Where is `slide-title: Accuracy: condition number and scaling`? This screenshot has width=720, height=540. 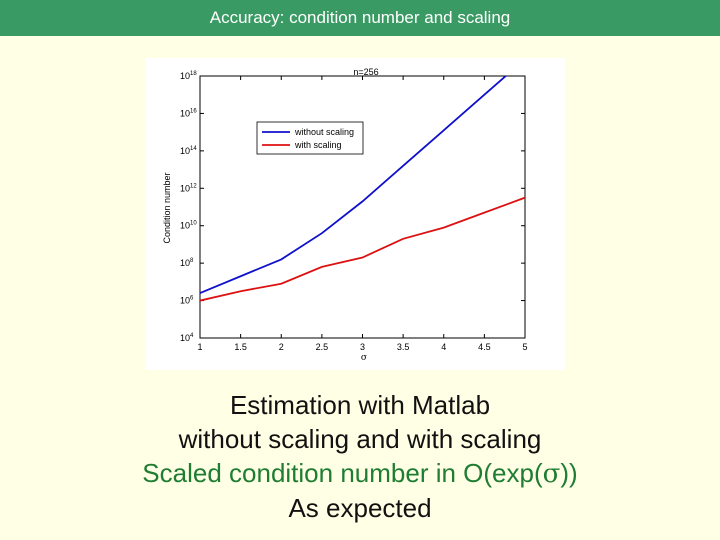
slide-title: Accuracy: condition number and scaling is located at coordinates (360, 18).